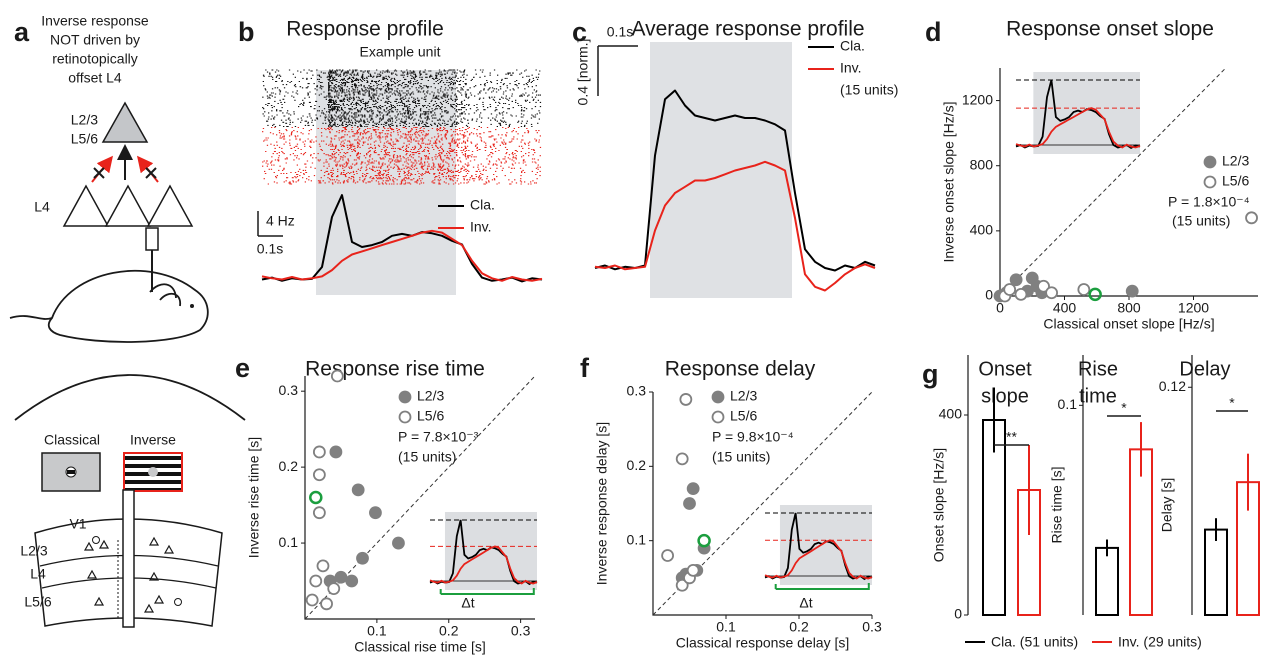  I want to click on chart-title: Response profile, so click(365, 29).